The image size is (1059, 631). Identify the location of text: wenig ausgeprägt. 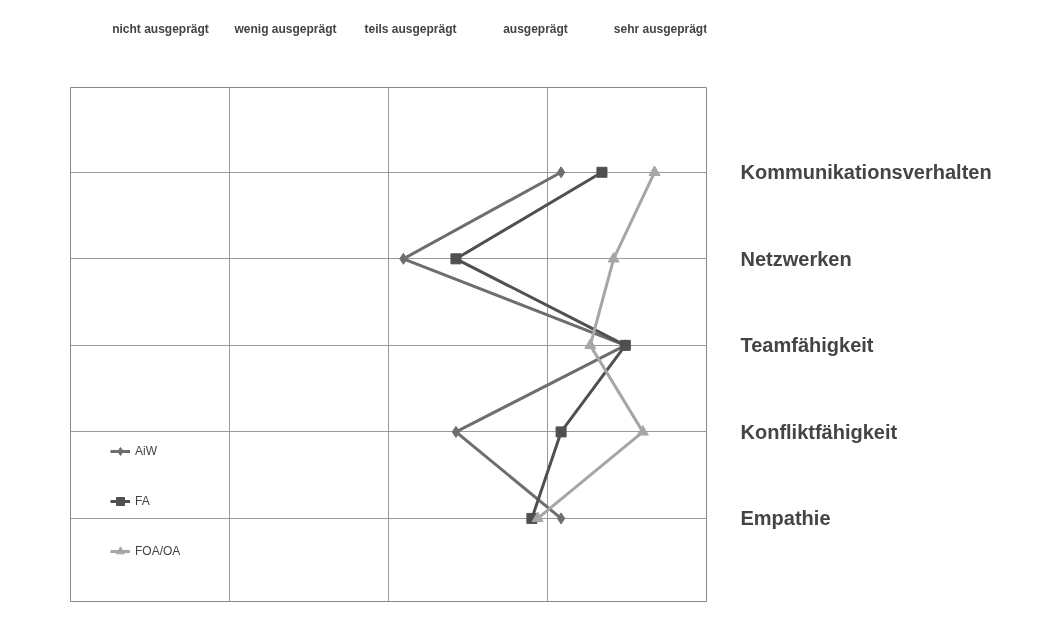
(285, 28).